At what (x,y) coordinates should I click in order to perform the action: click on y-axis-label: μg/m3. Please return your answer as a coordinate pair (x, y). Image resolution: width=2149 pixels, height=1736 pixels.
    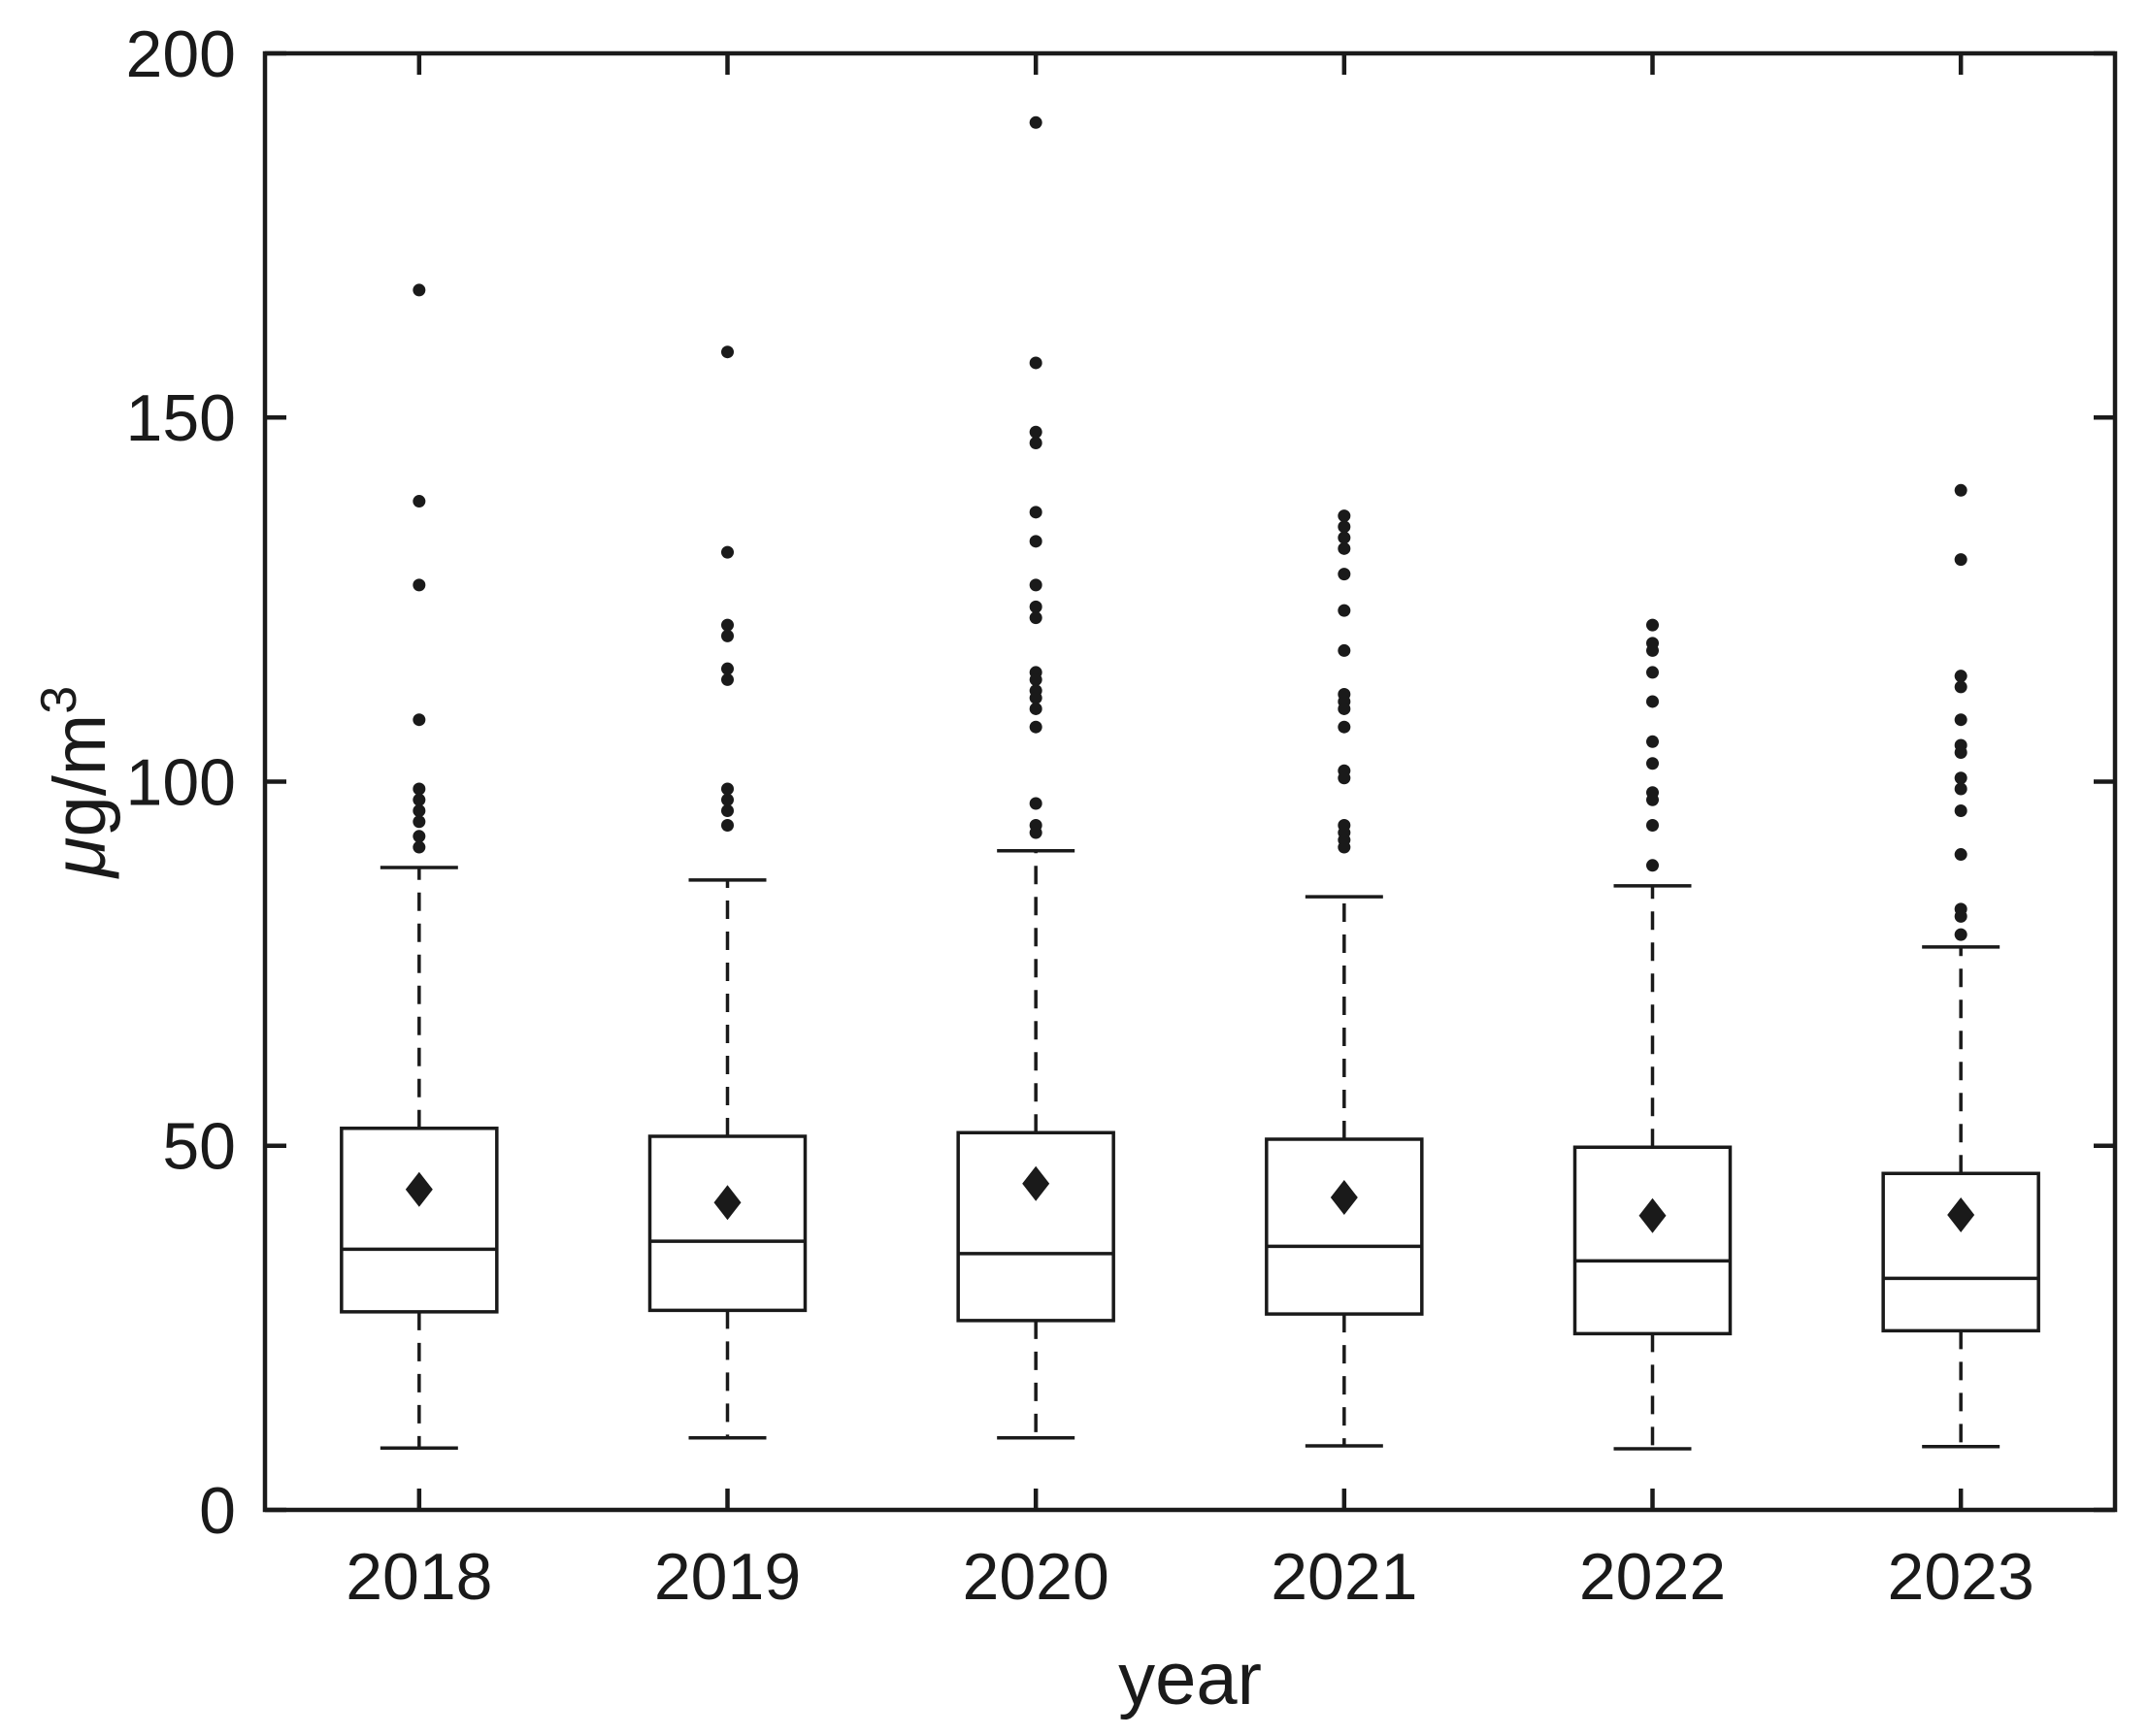
    Looking at the image, I should click on (76, 782).